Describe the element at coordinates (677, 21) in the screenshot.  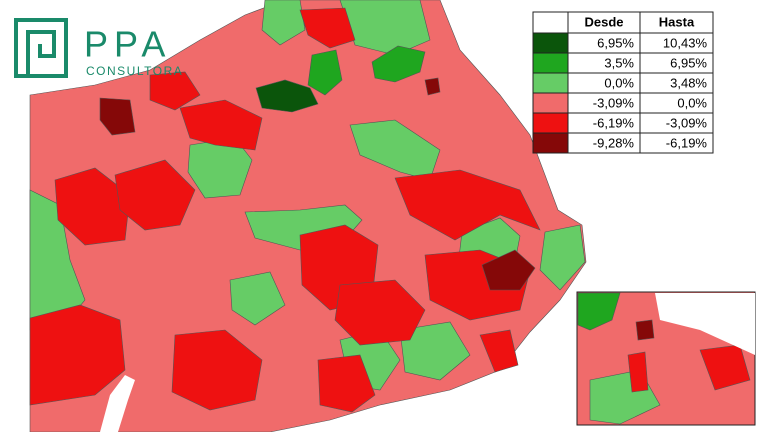
I see `legend-header: Hasta` at that location.